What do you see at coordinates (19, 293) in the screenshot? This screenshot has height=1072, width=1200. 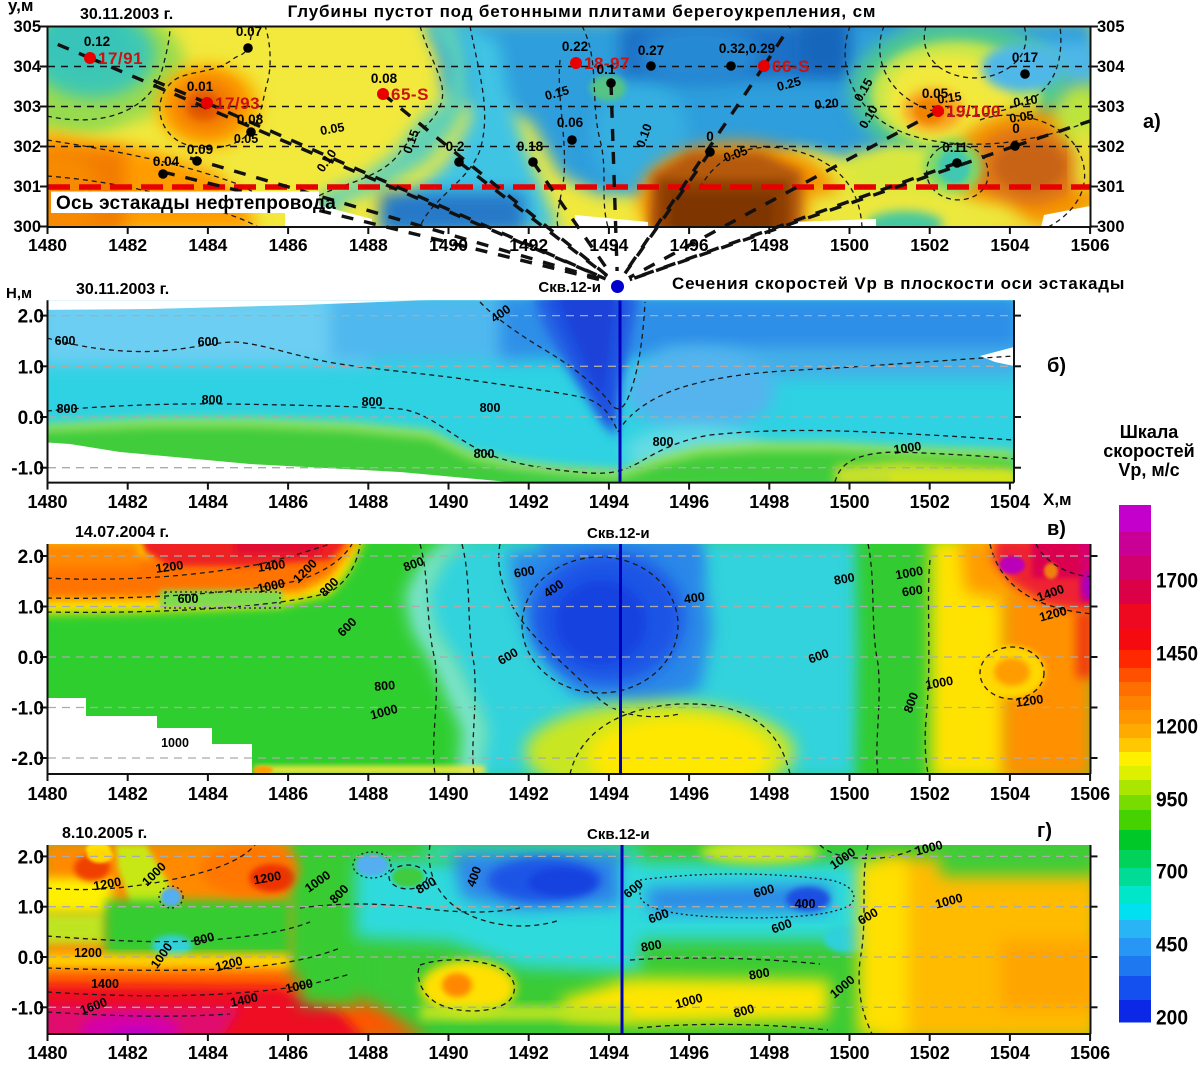 I see `svg-text: Н,м` at bounding box center [19, 293].